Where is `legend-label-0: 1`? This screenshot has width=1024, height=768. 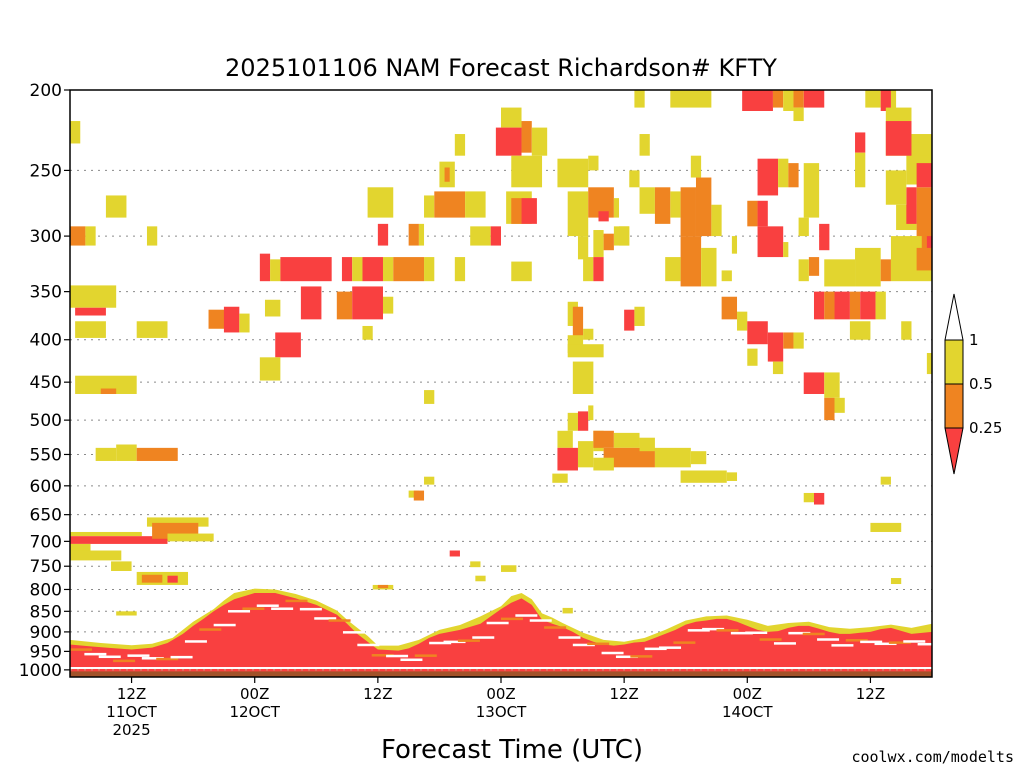
legend-label-0: 1 is located at coordinates (974, 340).